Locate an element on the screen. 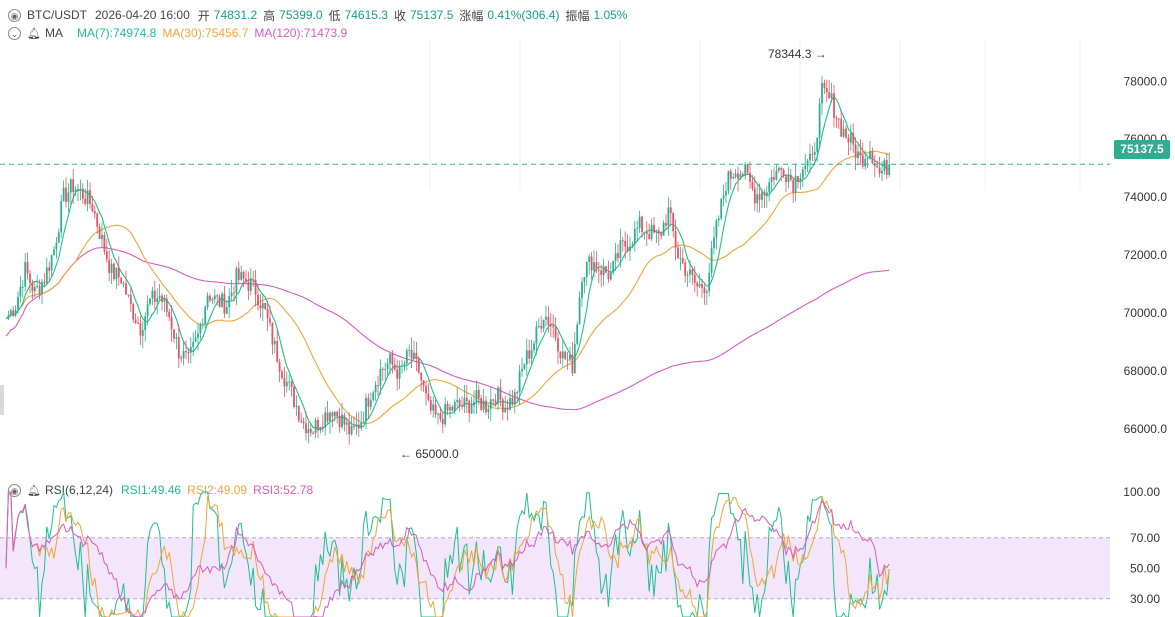 This screenshot has height=617, width=1175. rsi-tick-label: 50.00 is located at coordinates (1145, 568).